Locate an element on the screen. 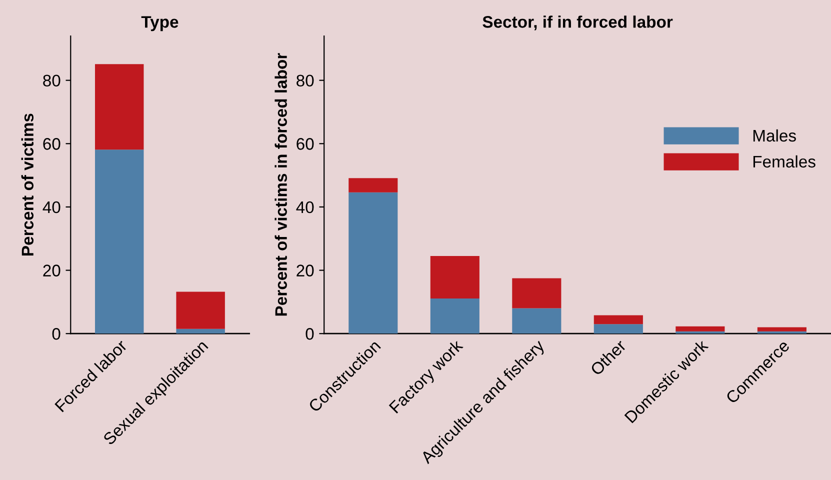 The image size is (831, 480). y-axis-title: Percent of victims in forced labor is located at coordinates (280, 184).